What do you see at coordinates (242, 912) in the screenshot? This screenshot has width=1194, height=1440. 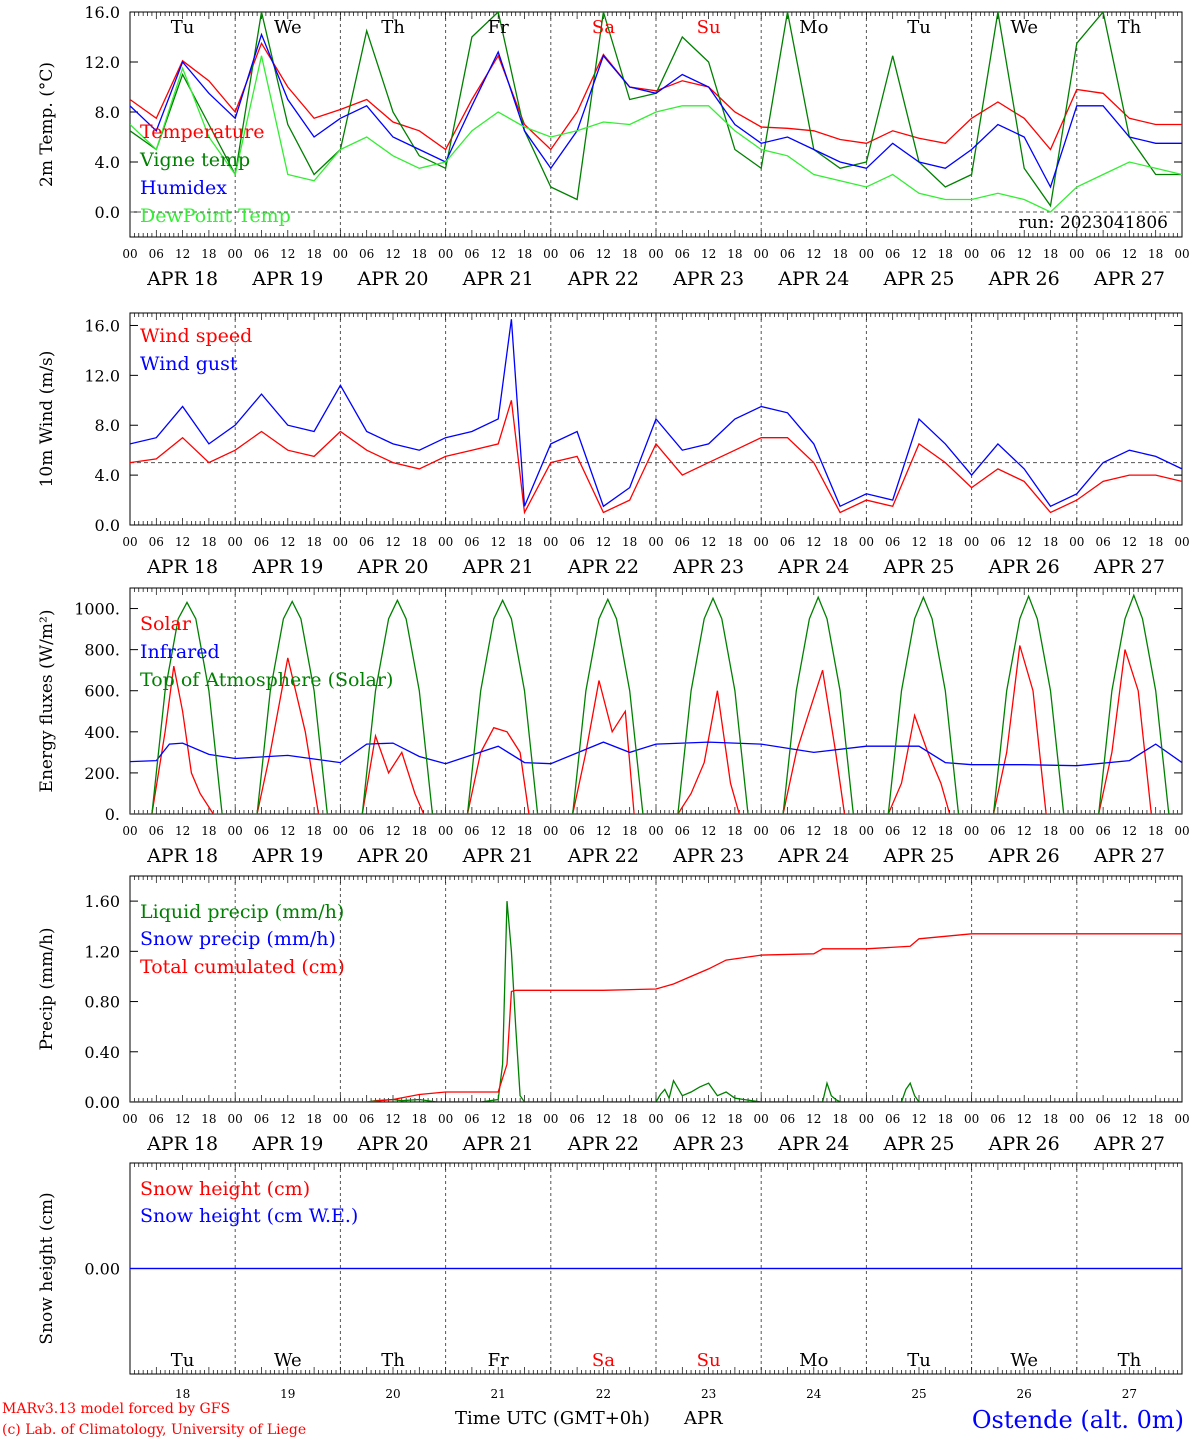 I see `legend-entry: Liquid precip (mm/h)` at bounding box center [242, 912].